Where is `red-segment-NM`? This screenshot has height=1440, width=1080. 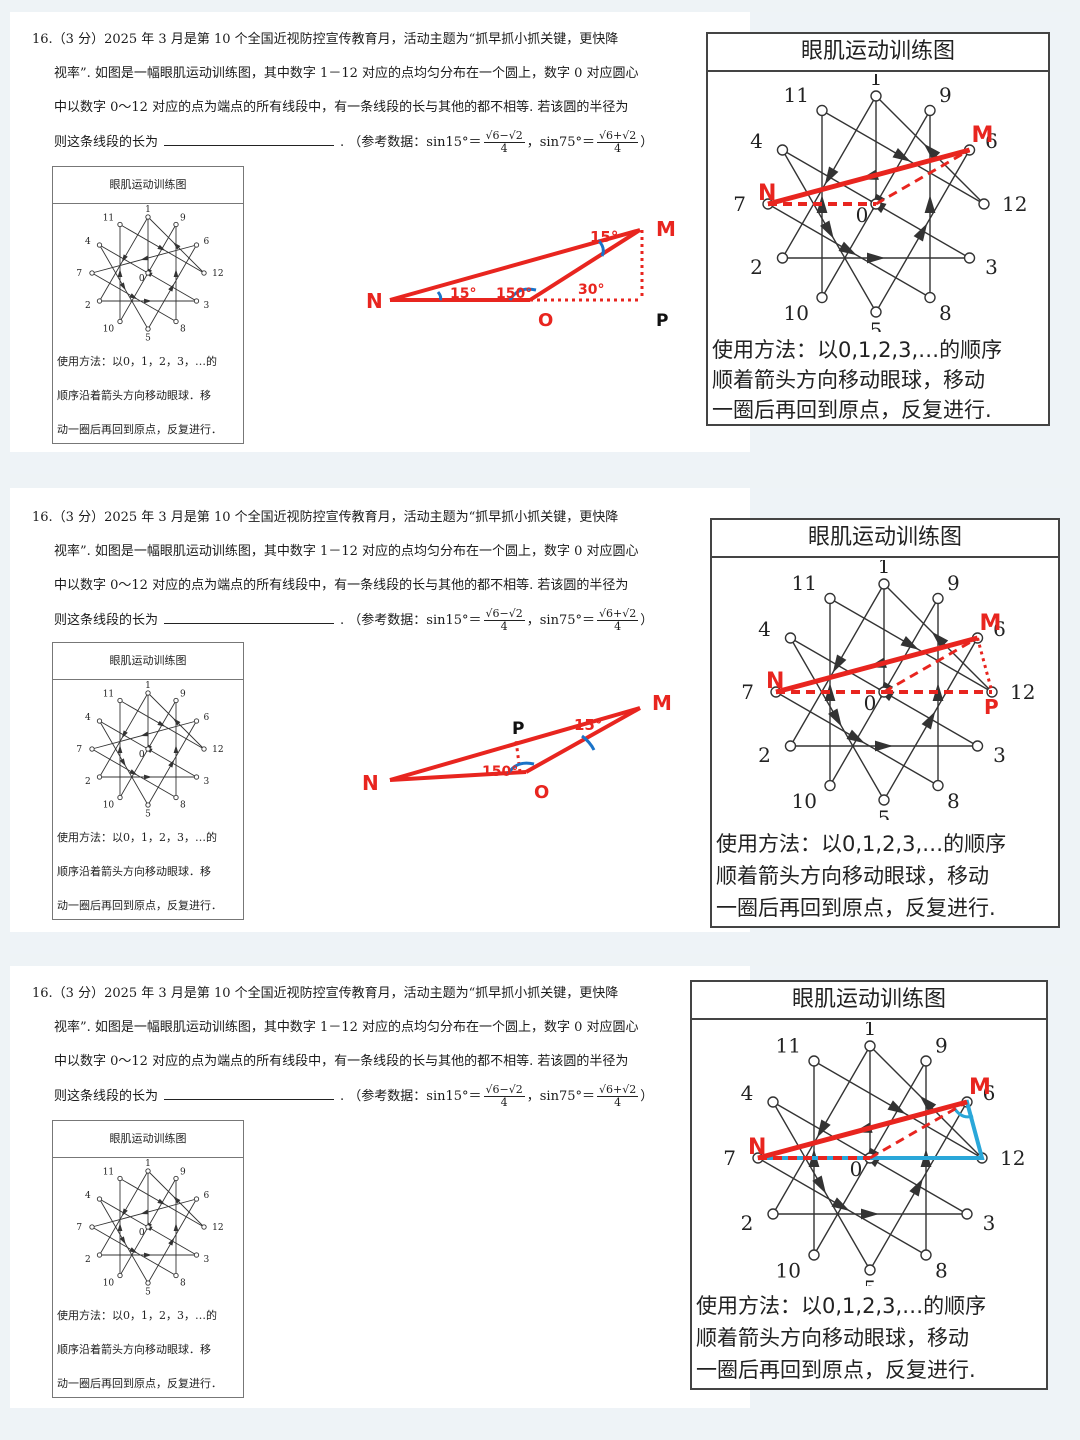 red-segment-NM is located at coordinates (869, 177).